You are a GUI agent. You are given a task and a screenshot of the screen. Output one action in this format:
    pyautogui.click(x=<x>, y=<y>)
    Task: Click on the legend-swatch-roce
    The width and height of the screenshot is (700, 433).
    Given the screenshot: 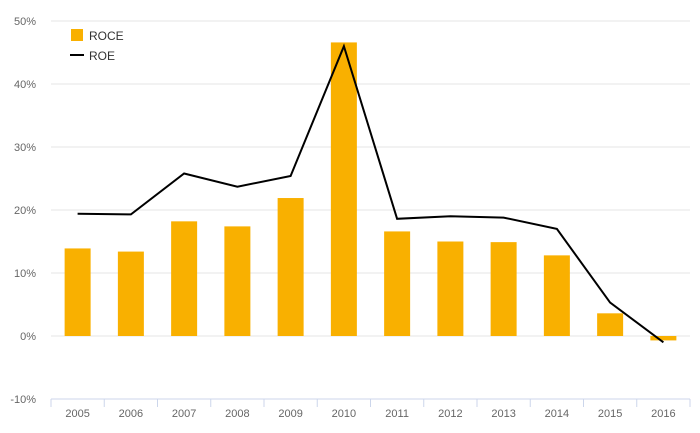 What is the action you would take?
    pyautogui.click(x=77, y=35)
    